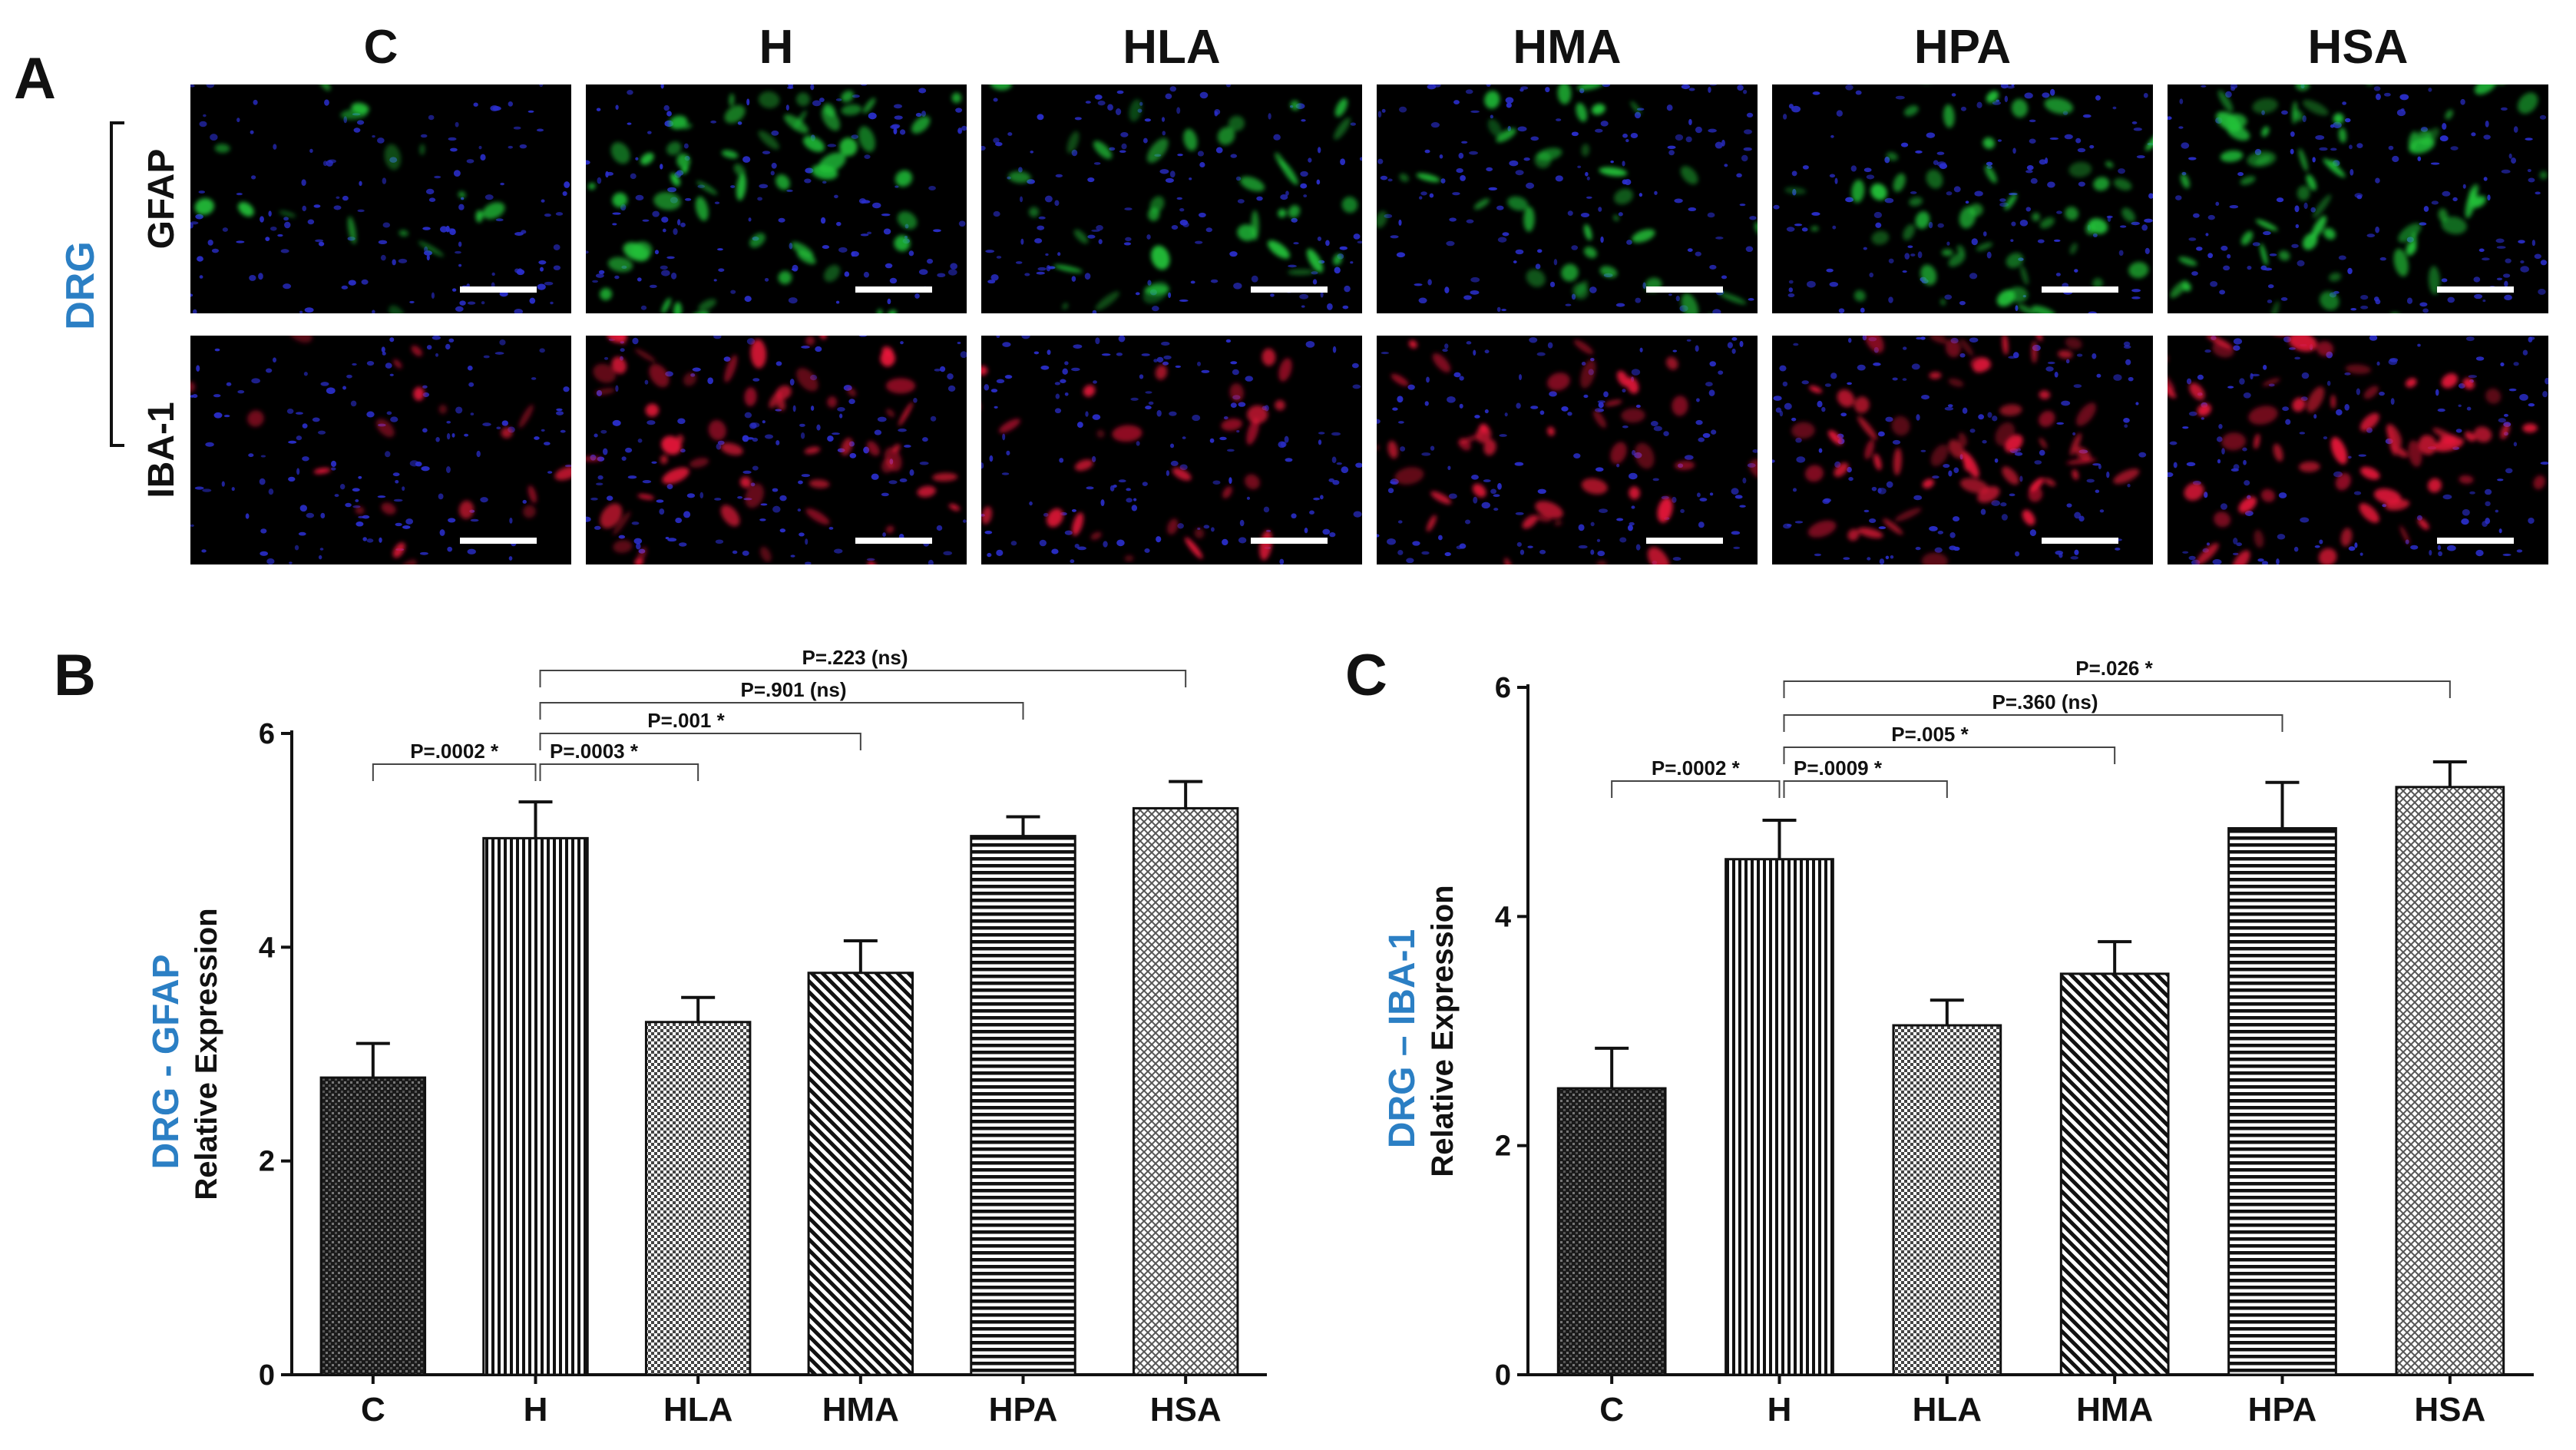  What do you see at coordinates (381, 47) in the screenshot?
I see `column-header: C` at bounding box center [381, 47].